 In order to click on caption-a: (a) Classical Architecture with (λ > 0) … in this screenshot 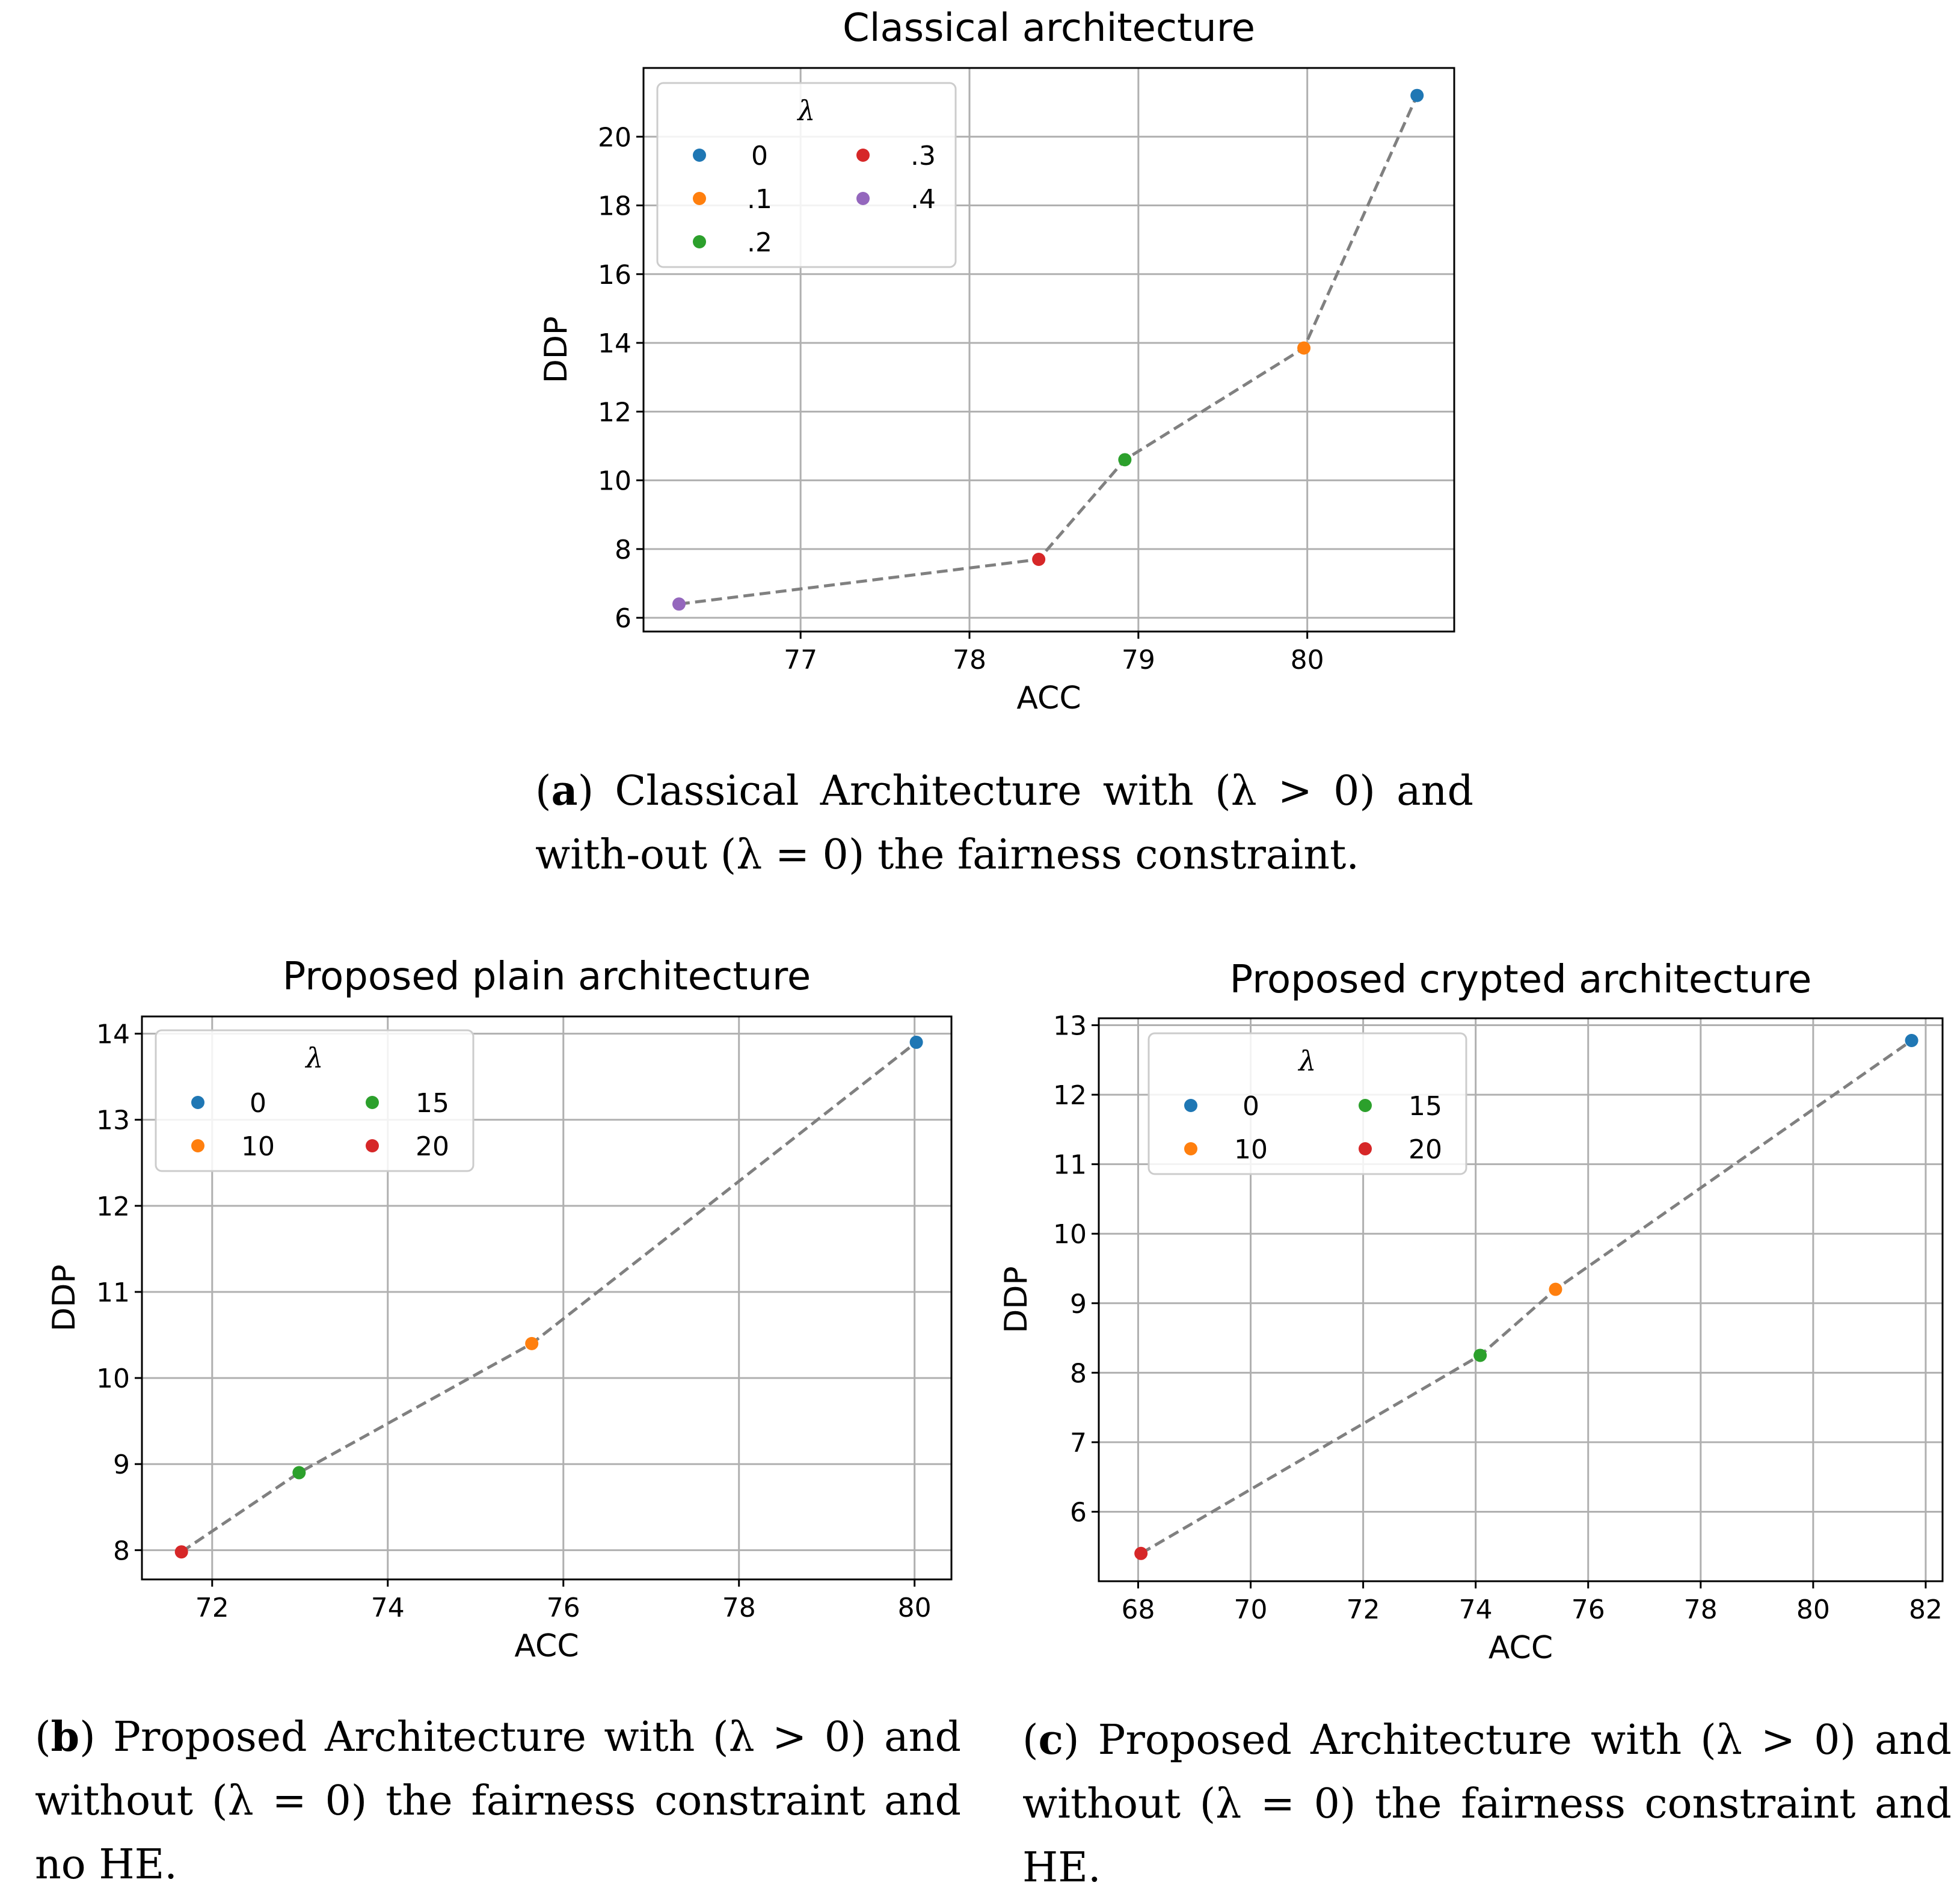, I will do `click(1004, 823)`.